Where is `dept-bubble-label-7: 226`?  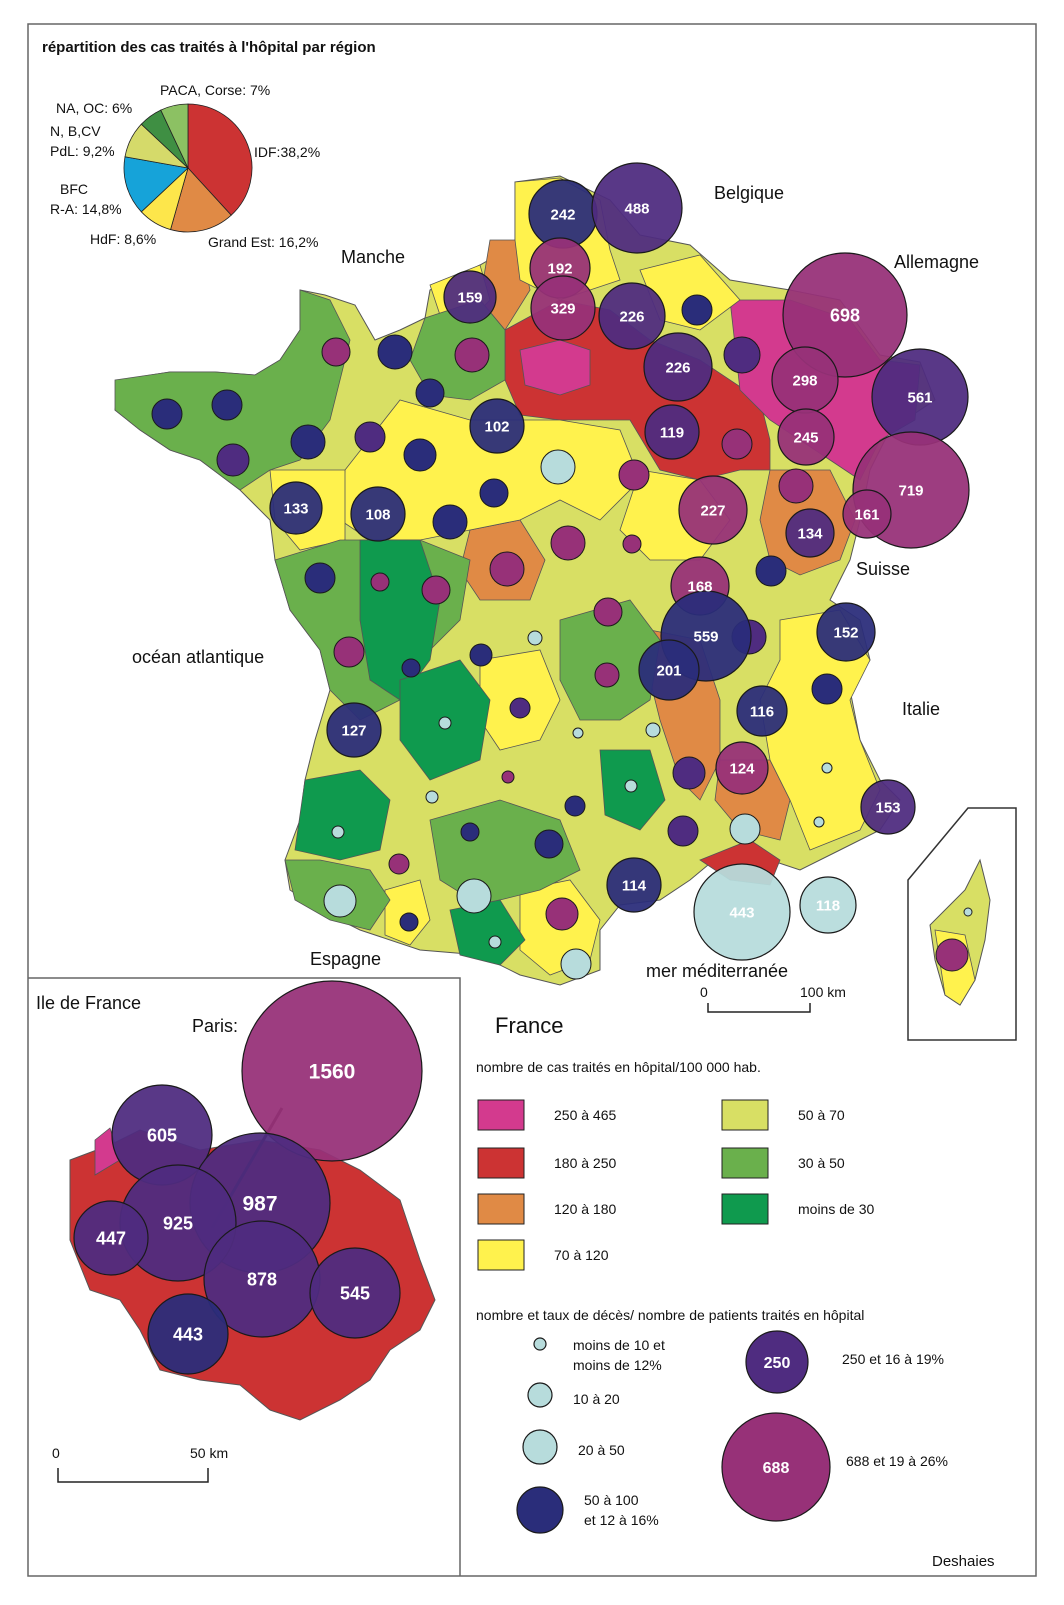
dept-bubble-label-7: 226 is located at coordinates (677, 367).